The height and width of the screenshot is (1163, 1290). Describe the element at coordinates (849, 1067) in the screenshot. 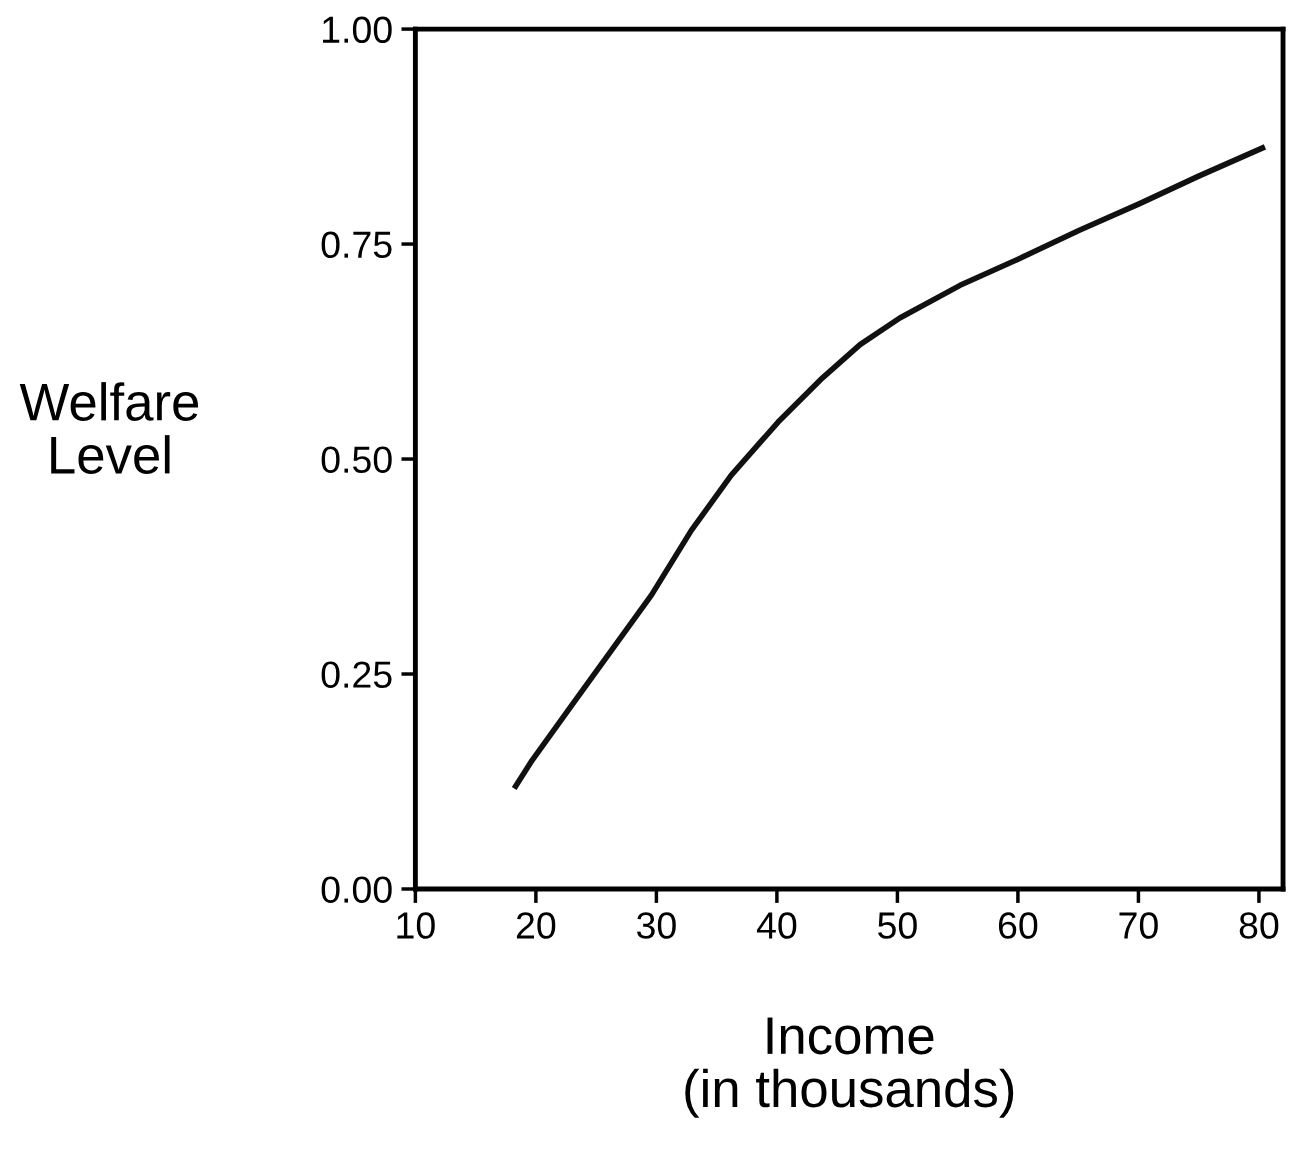

I see `x-axis-title: Income (in thousands)` at that location.